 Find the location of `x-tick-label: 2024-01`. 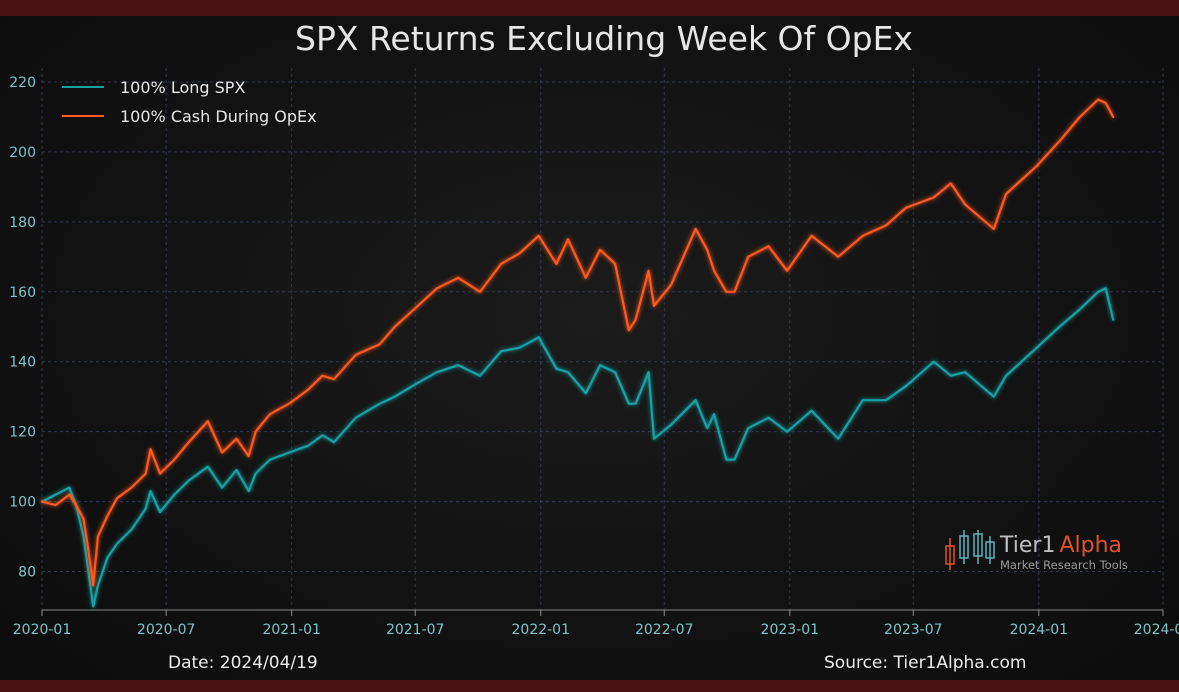

x-tick-label: 2024-01 is located at coordinates (1039, 630).